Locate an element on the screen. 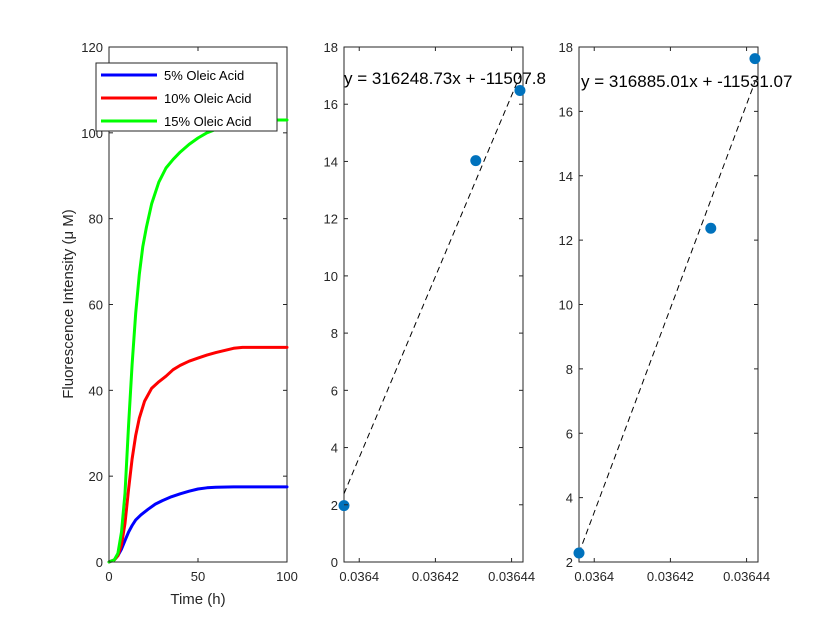 This screenshot has height=630, width=840. panel-2-y-tick-label: 12 is located at coordinates (331, 219).